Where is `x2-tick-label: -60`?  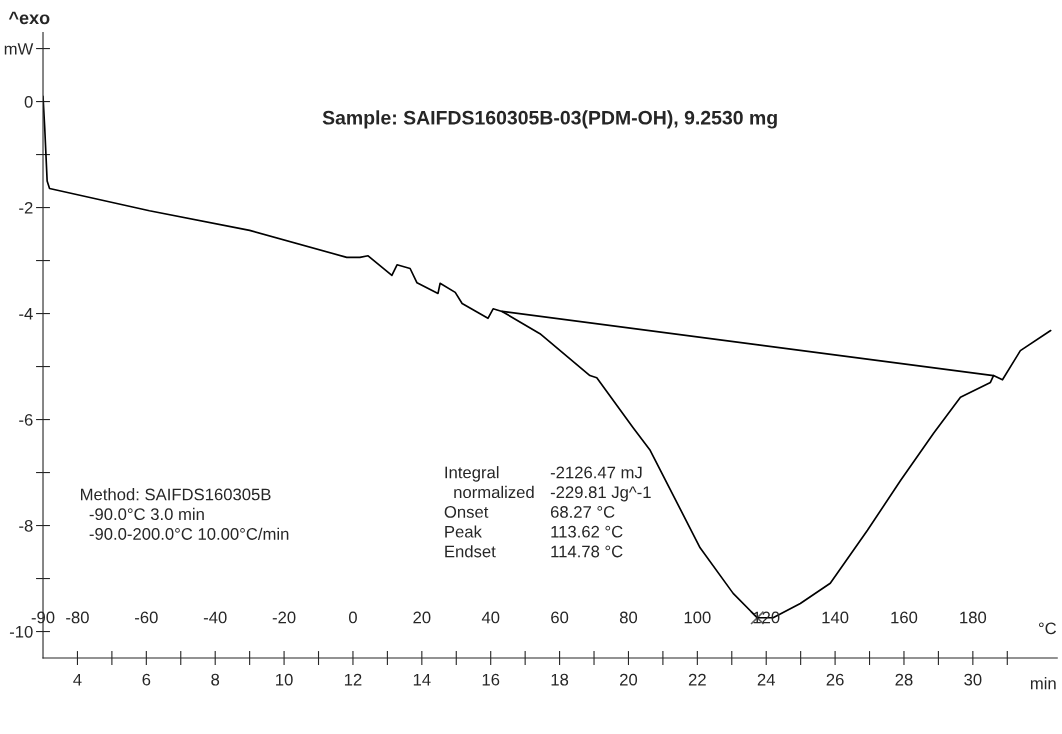
x2-tick-label: -60 is located at coordinates (146, 617).